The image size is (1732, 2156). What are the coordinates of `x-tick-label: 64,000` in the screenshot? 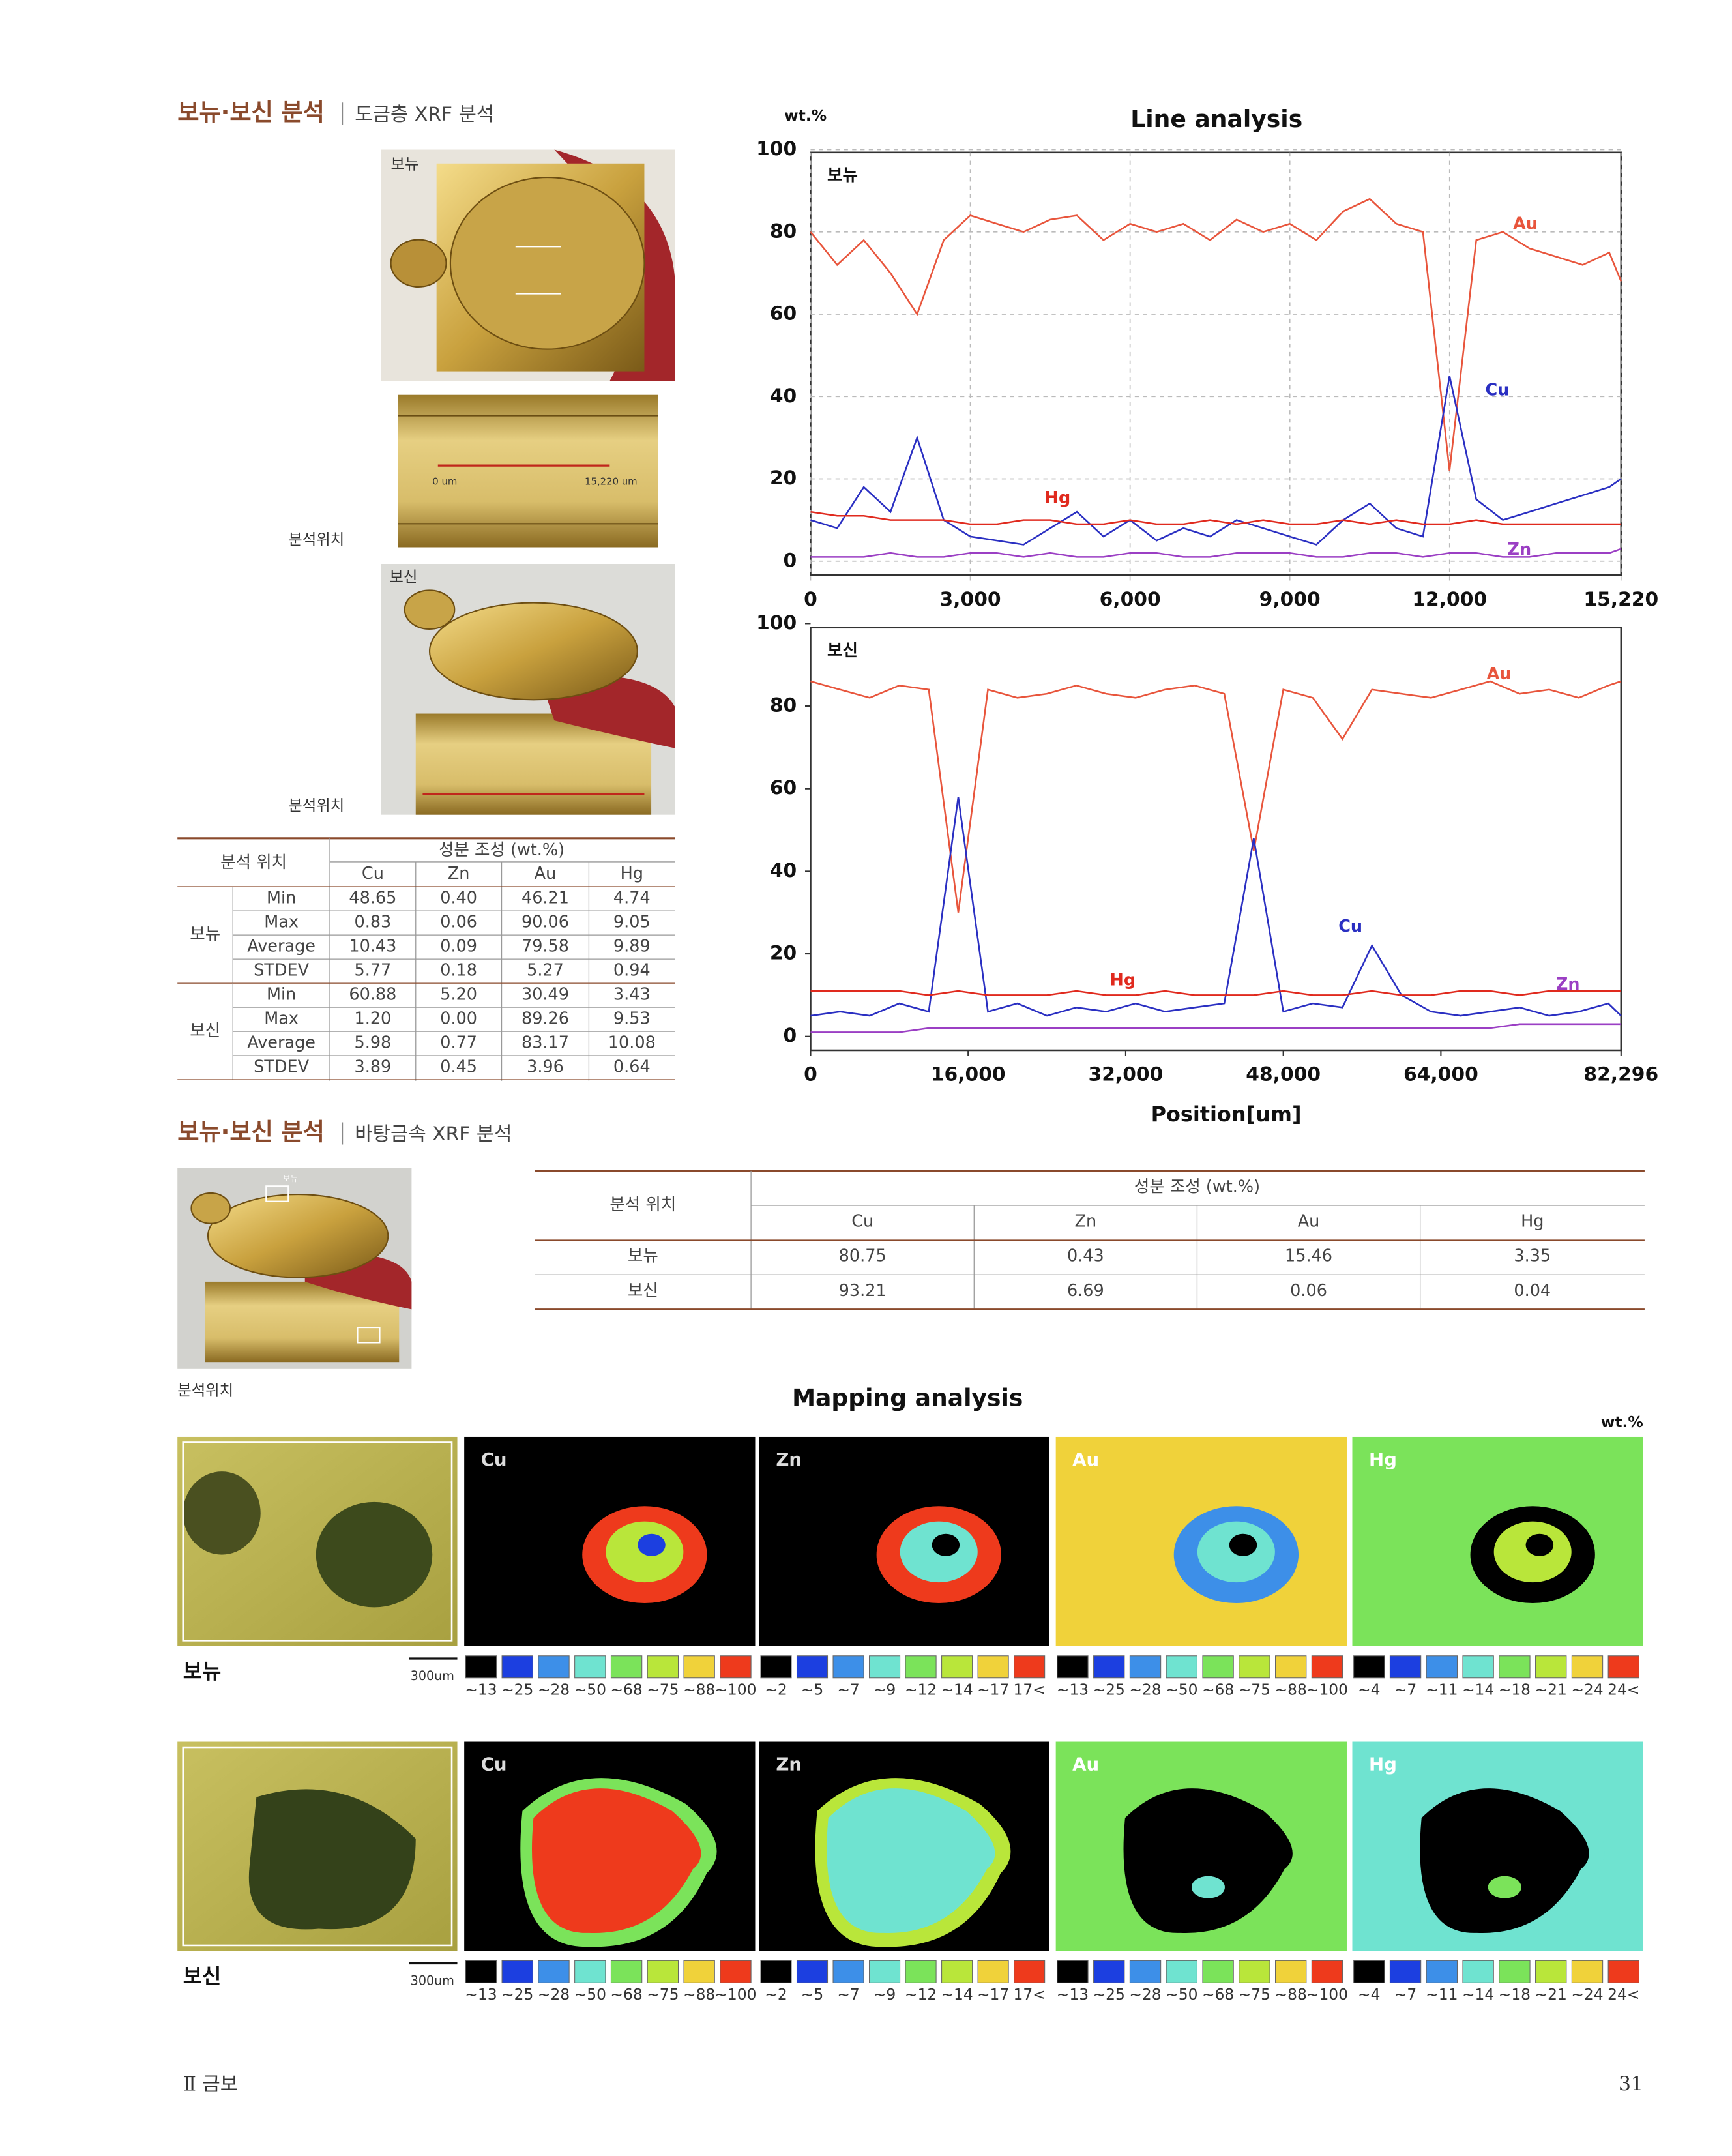 It's located at (1440, 1074).